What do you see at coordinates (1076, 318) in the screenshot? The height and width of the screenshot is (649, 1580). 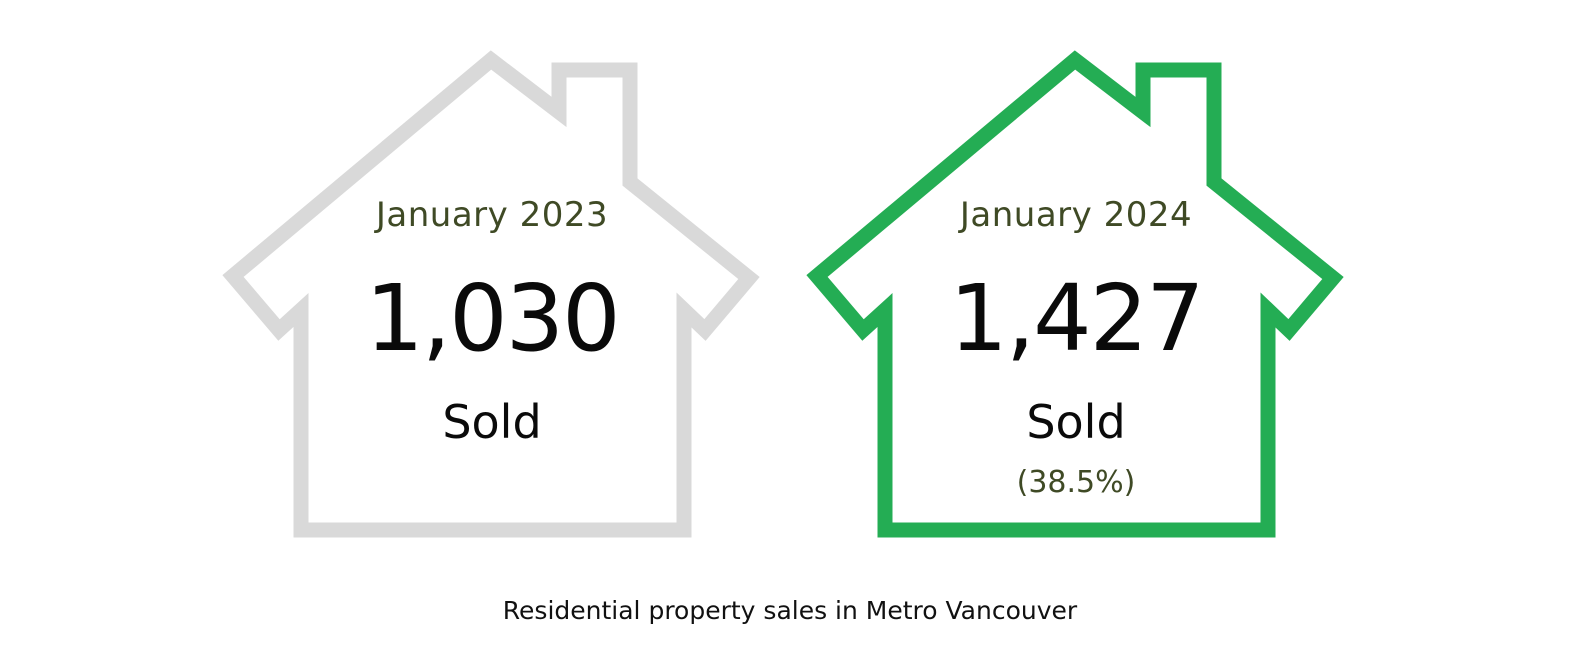 I see `sold-count: 1,427` at bounding box center [1076, 318].